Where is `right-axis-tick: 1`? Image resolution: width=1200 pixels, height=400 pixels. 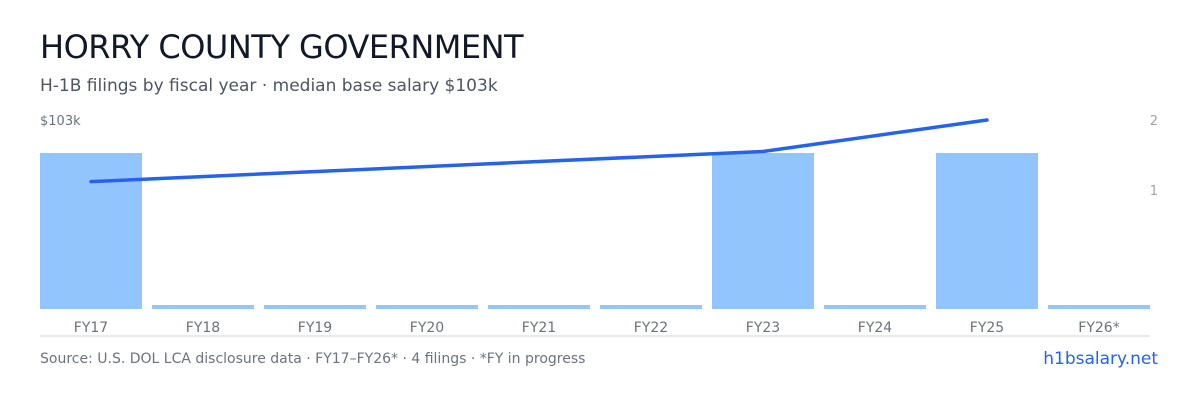 right-axis-tick: 1 is located at coordinates (1154, 191).